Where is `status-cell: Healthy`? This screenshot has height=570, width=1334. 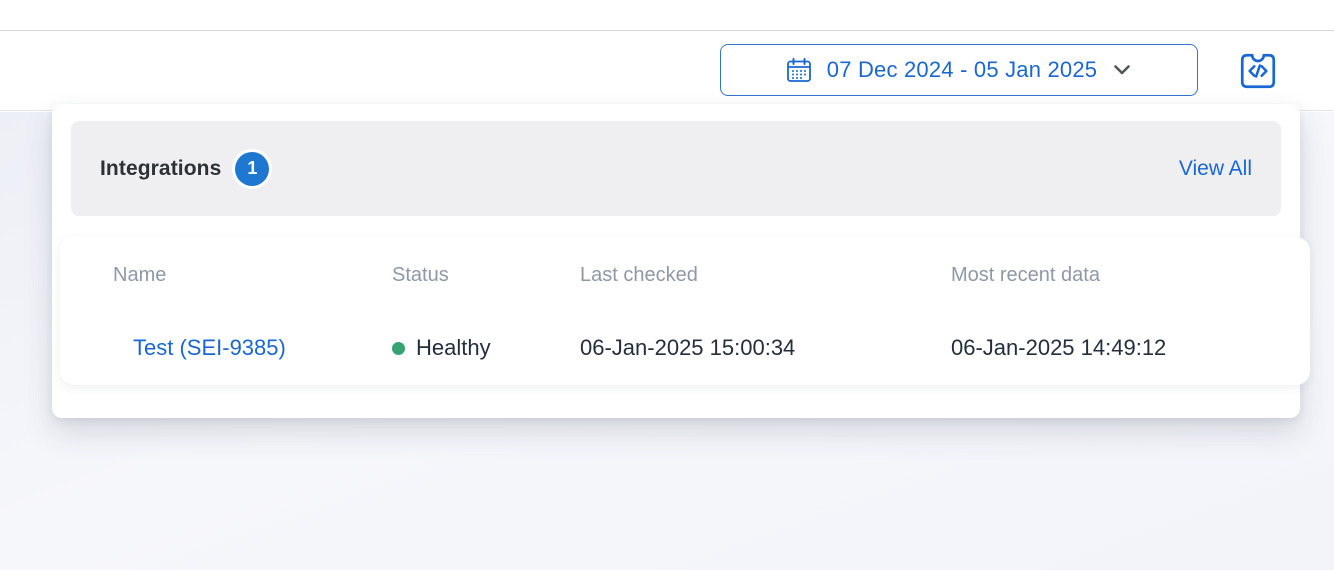 status-cell: Healthy is located at coordinates (486, 348).